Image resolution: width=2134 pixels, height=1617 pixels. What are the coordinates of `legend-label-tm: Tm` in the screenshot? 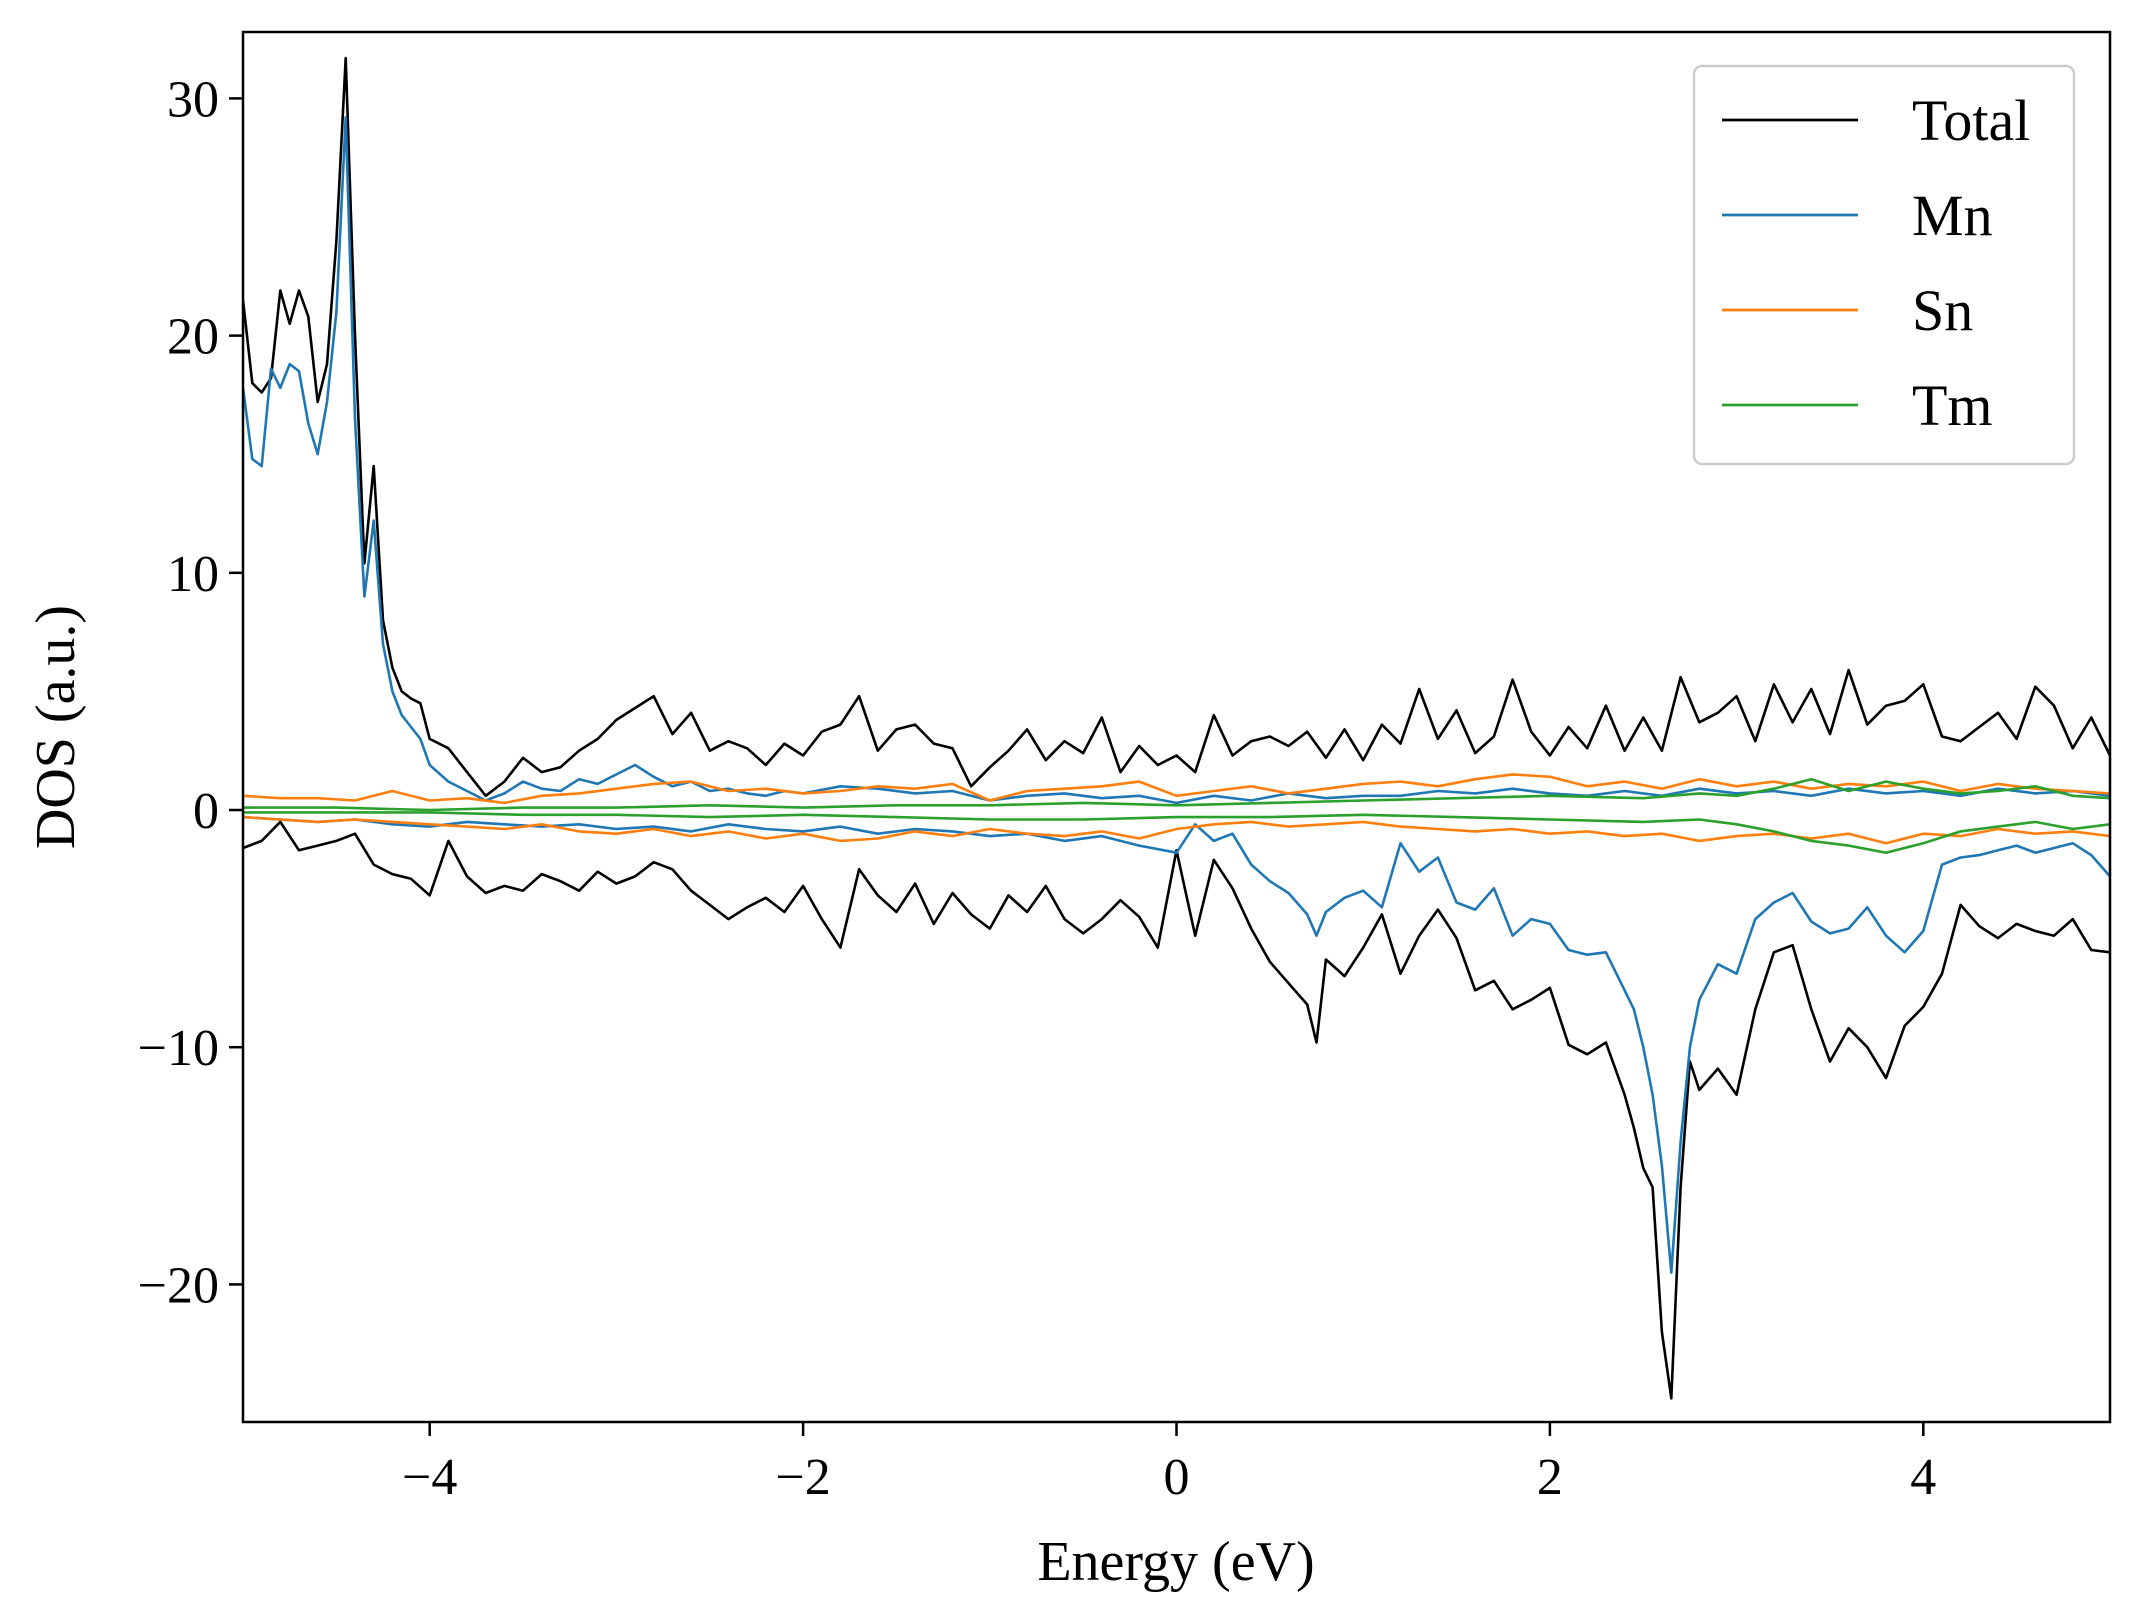 It's located at (1952, 405).